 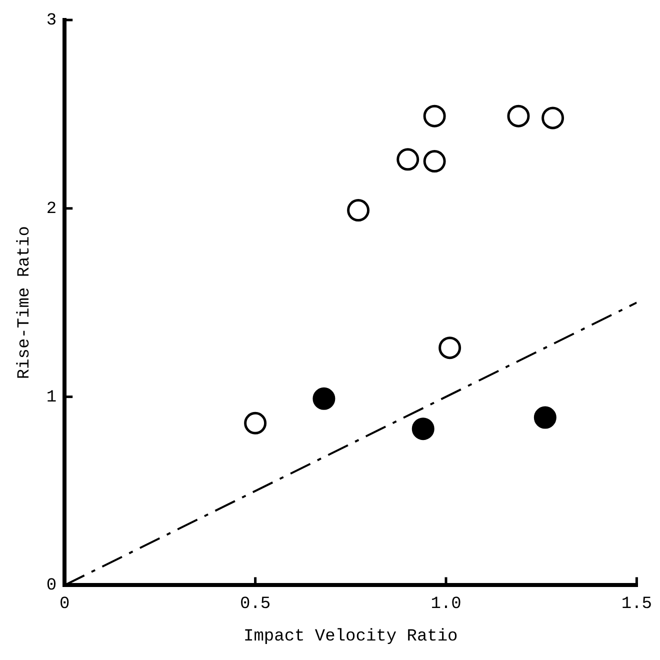 I want to click on x-axis-title: Impact Velocity Ratio, so click(x=351, y=636).